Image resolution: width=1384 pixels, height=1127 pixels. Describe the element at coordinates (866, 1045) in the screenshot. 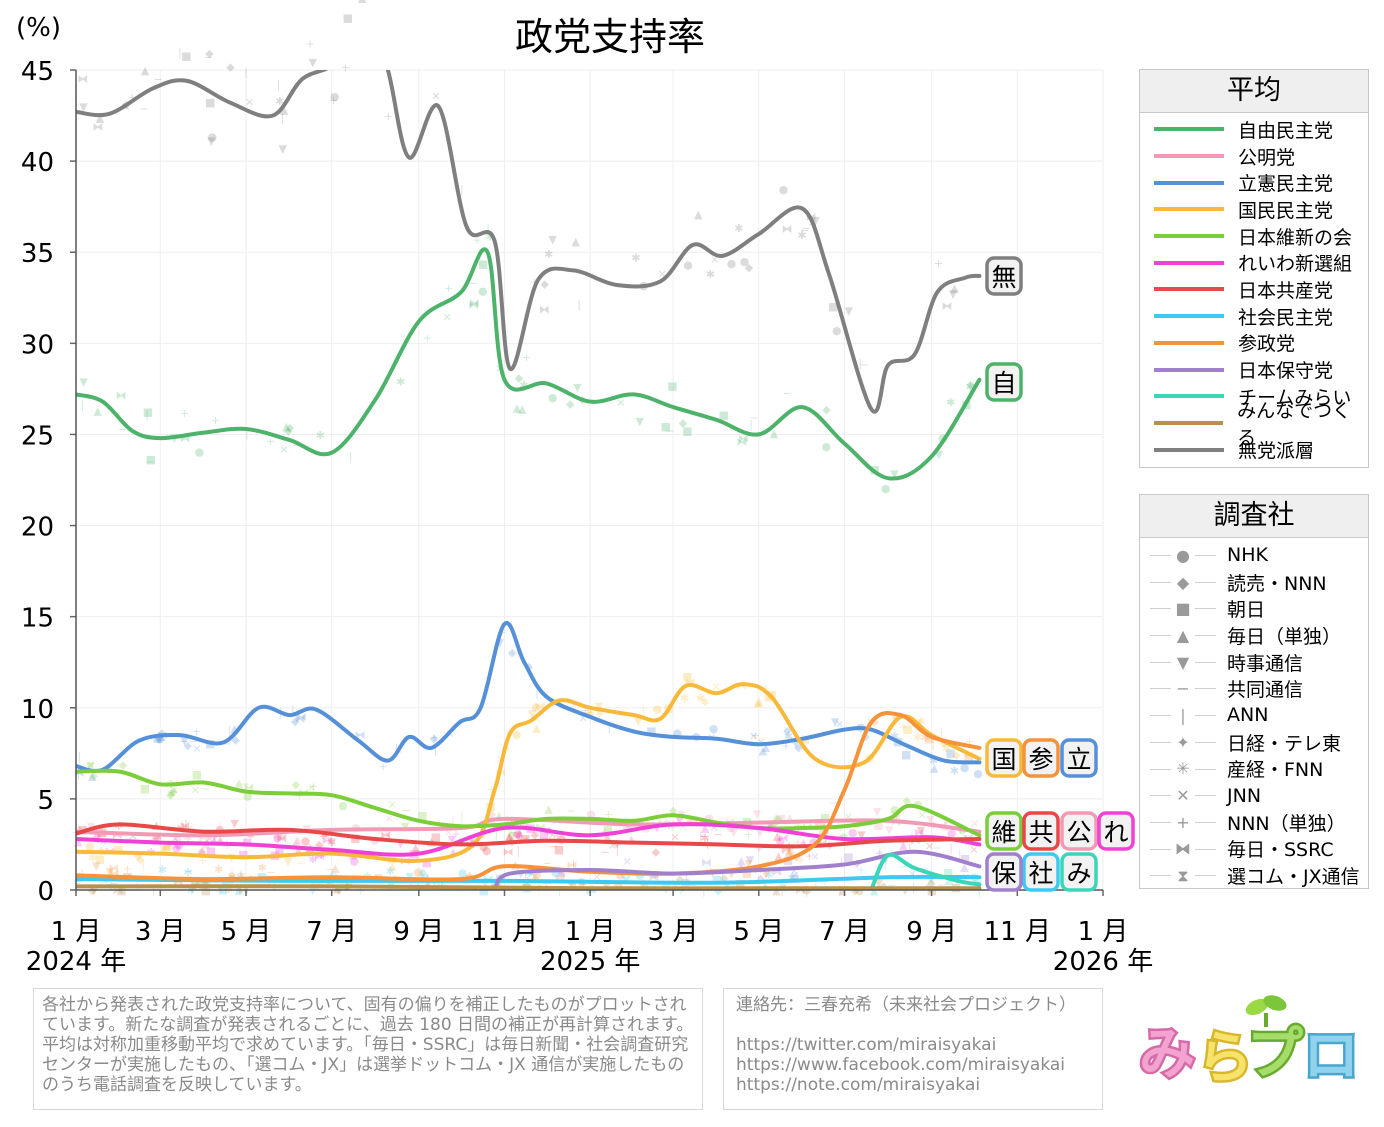

I see `twitter-link: https://twitter.com/miraisyakai` at that location.